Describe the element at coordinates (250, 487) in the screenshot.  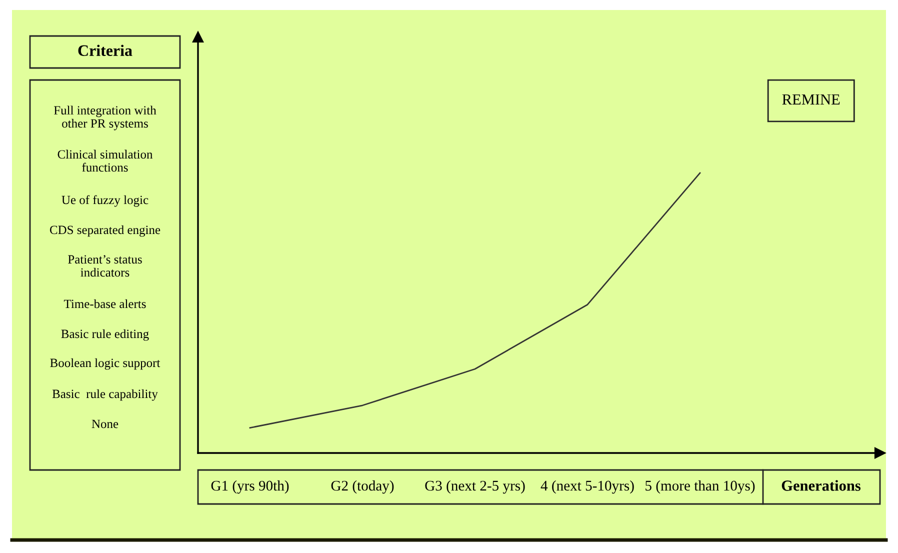
I see `x-tick-label: G1 (yrs 90th)` at that location.